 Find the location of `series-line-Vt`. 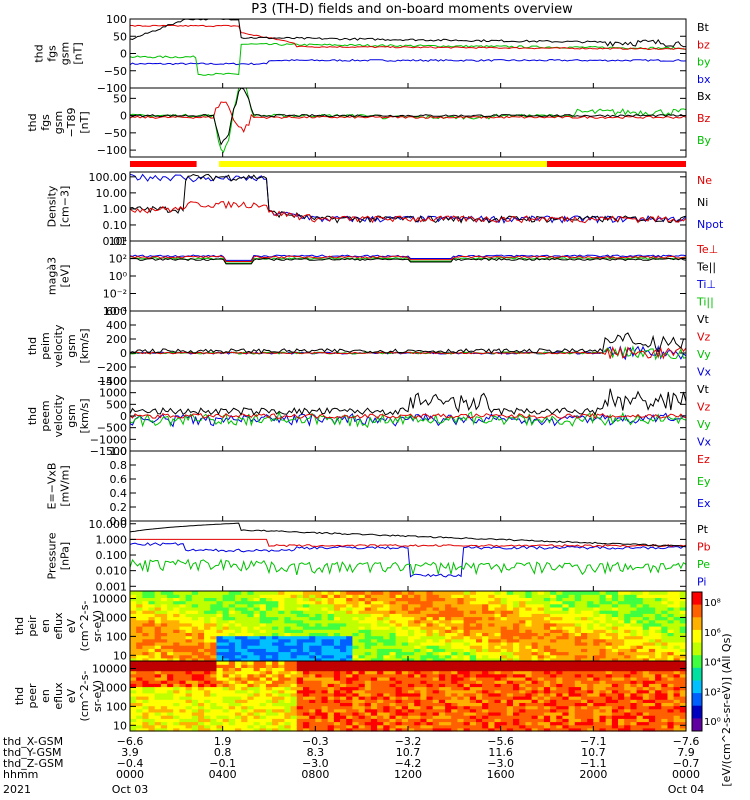

series-line-Vt is located at coordinates (408, 343).